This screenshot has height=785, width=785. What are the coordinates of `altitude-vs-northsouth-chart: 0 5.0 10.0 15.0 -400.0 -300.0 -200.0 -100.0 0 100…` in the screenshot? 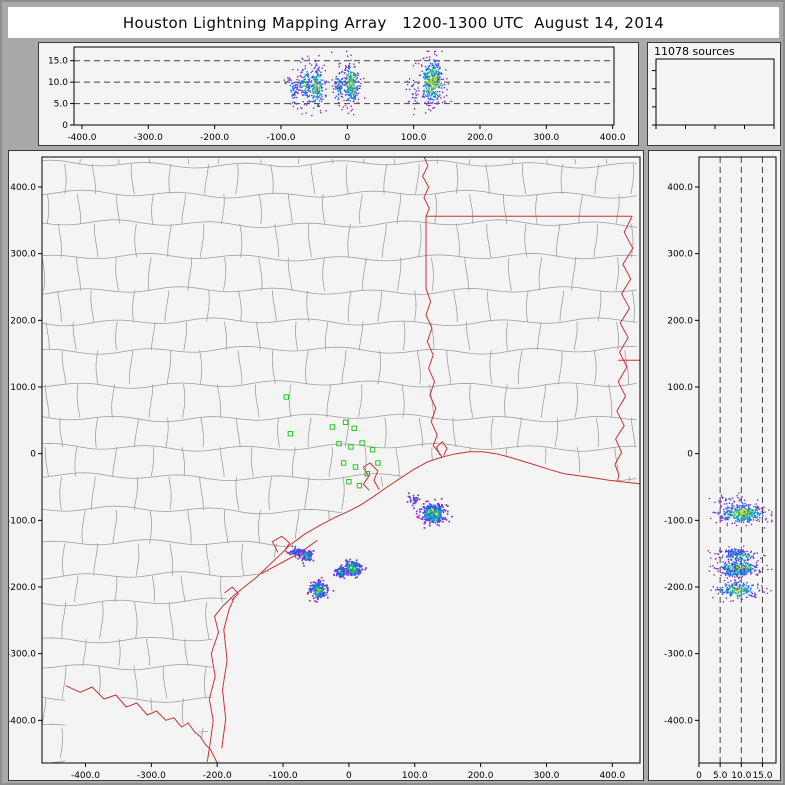 It's located at (720, 468).